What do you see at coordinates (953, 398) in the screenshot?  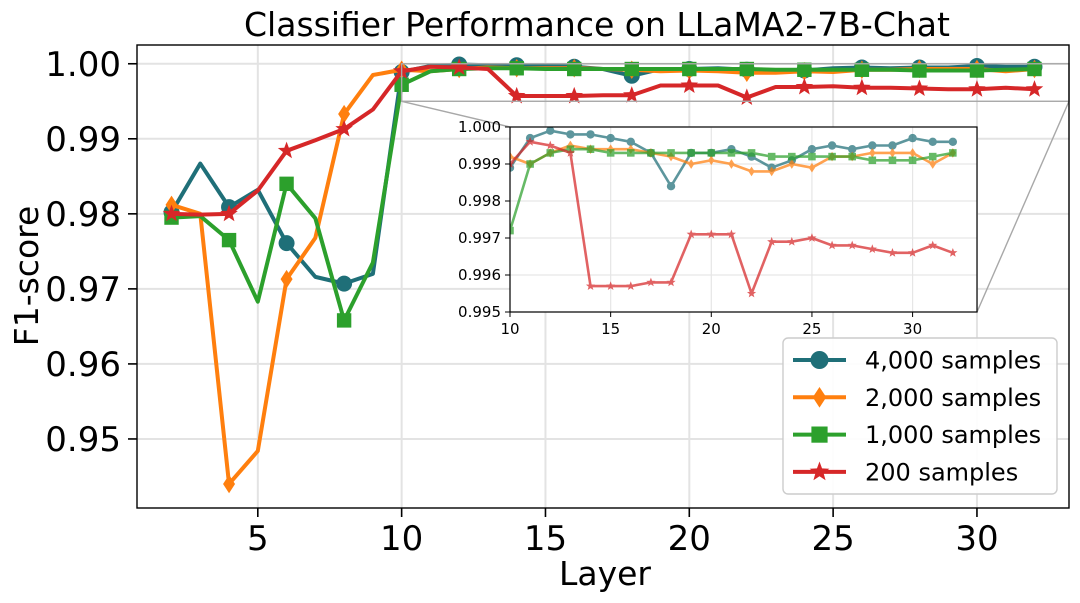 I see `legend-label: 2,000 samples` at bounding box center [953, 398].